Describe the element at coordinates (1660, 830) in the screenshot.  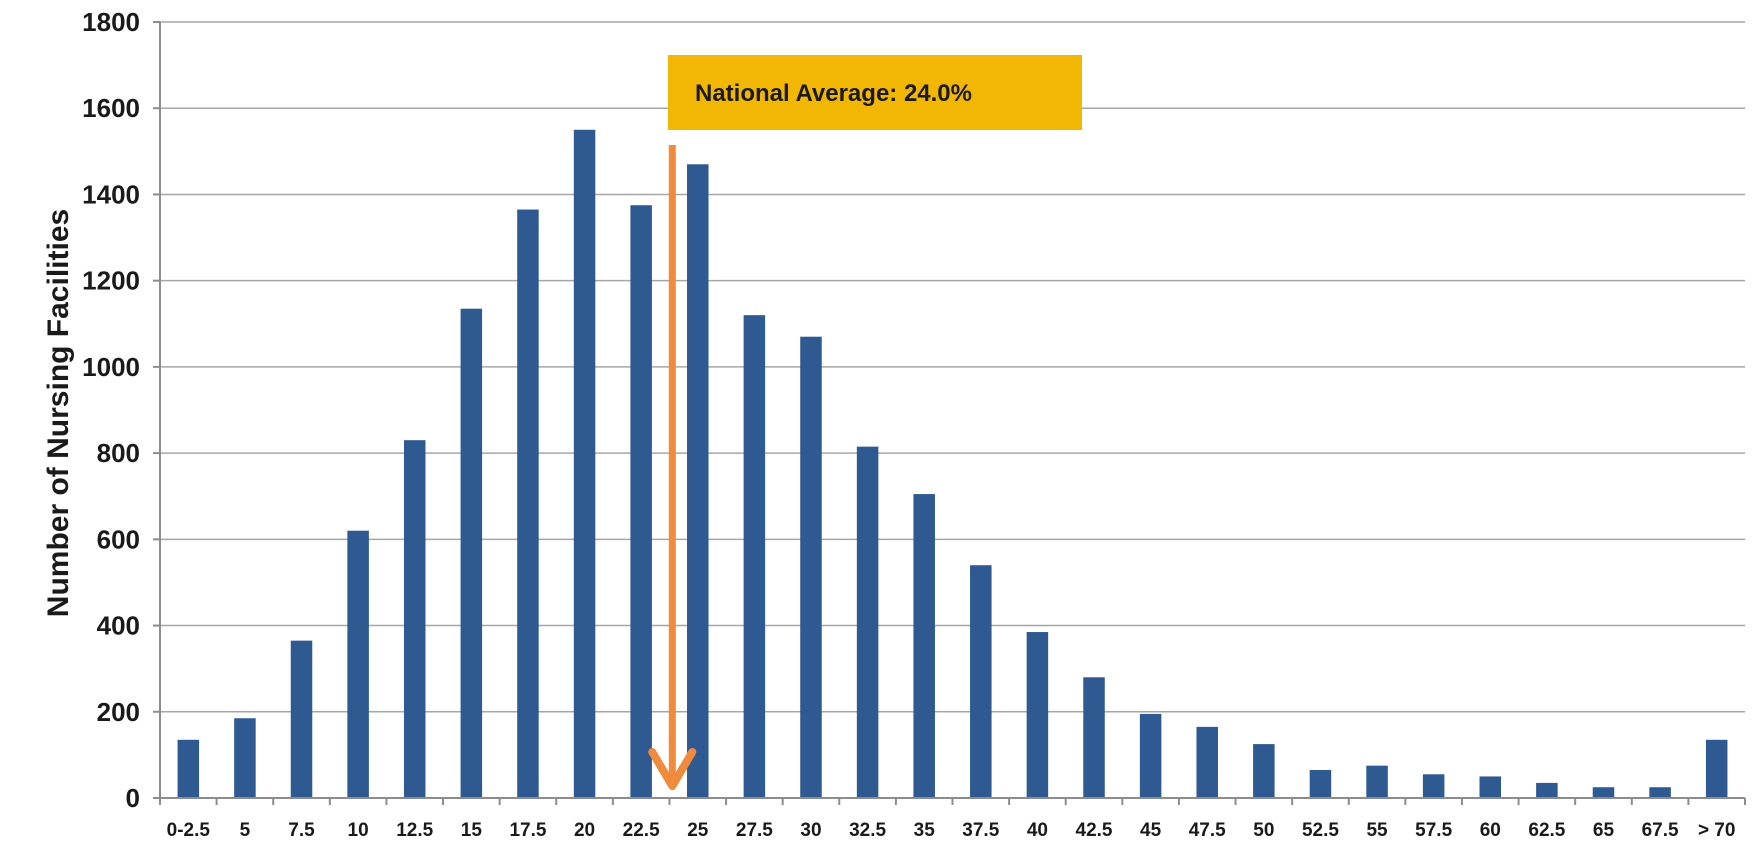
I see `x-tick-label: 67.5` at that location.